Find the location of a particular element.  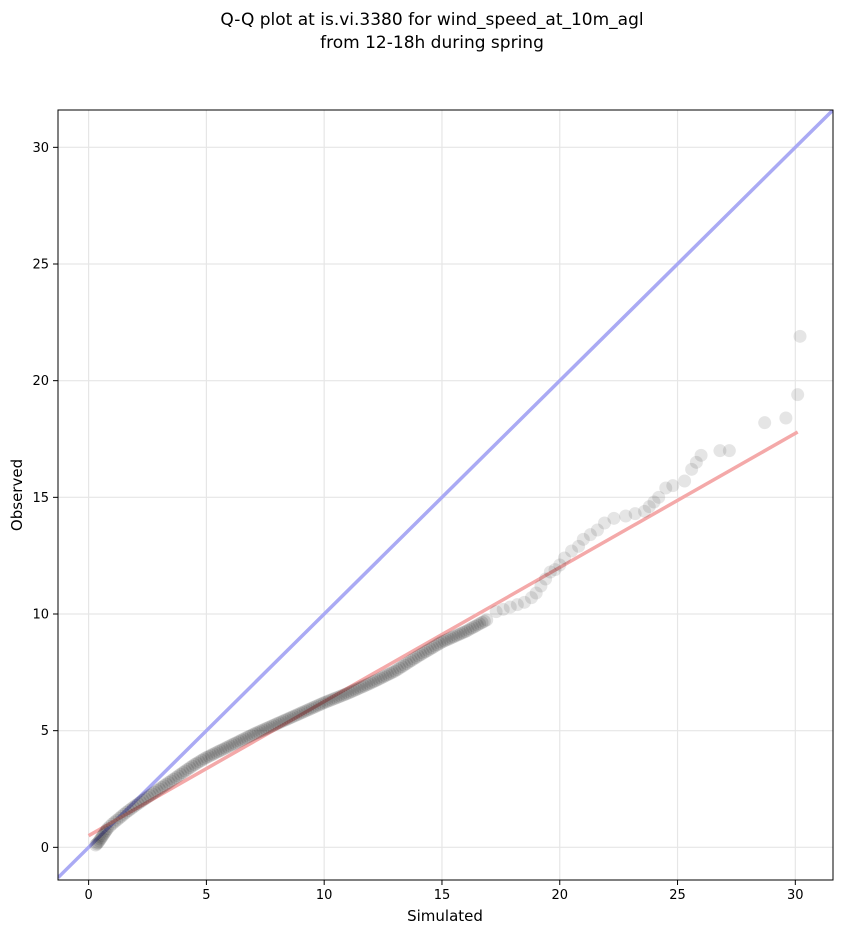

y-tick-label: 0 is located at coordinates (45, 848).